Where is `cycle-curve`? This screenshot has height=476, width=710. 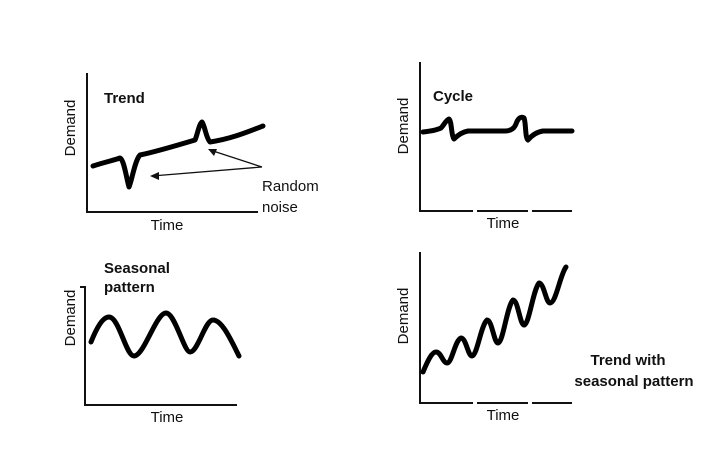
cycle-curve is located at coordinates (497, 128).